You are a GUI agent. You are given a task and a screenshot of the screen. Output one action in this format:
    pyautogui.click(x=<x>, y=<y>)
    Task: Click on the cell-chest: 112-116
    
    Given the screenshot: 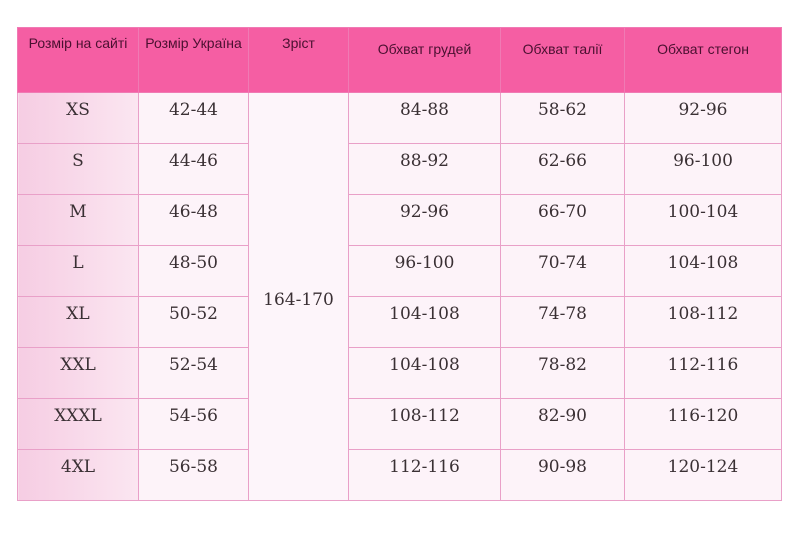 What is the action you would take?
    pyautogui.click(x=424, y=475)
    